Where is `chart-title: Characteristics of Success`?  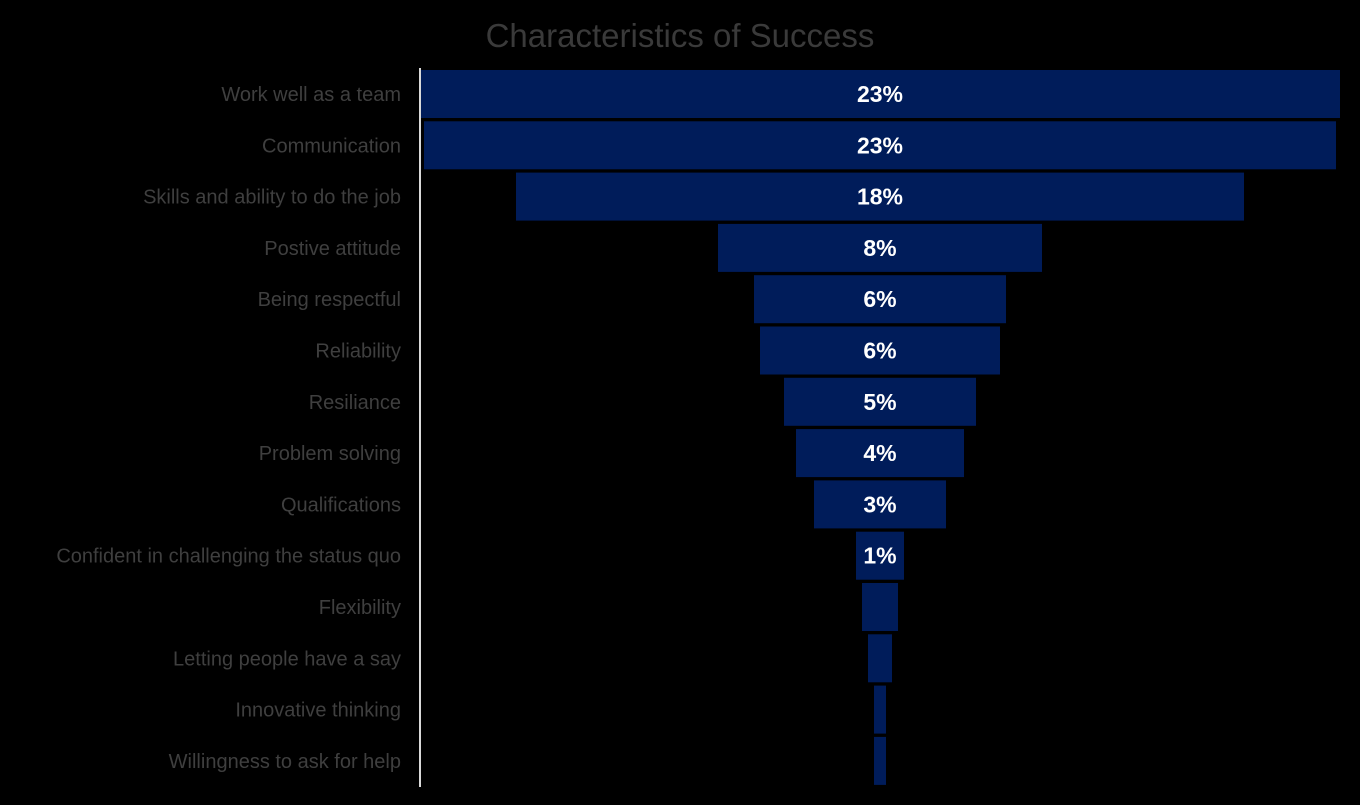
chart-title: Characteristics of Success is located at coordinates (680, 35).